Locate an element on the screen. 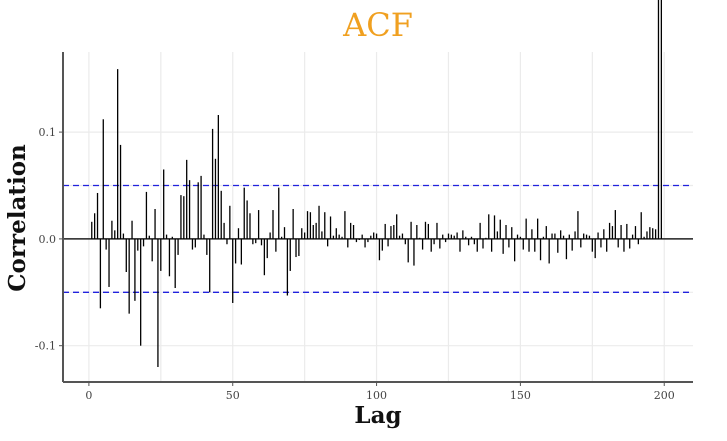  chart-title: ACF is located at coordinates (377, 25).